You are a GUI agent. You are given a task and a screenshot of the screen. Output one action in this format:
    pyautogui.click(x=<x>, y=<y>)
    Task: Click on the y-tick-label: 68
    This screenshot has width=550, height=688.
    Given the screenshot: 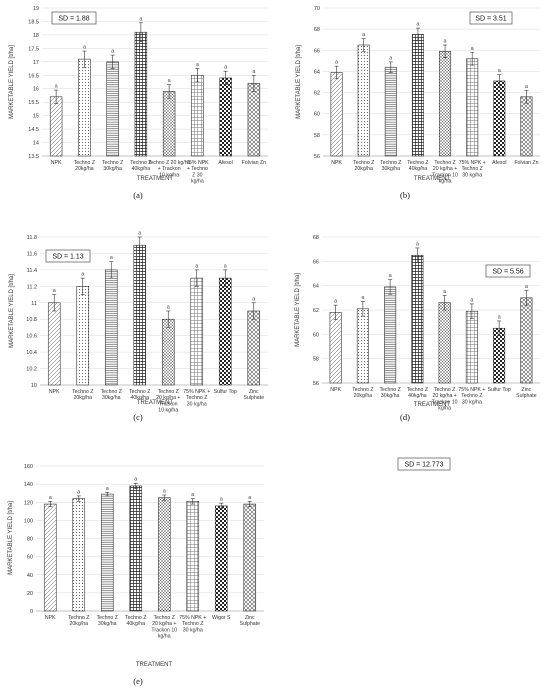 What is the action you would take?
    pyautogui.click(x=317, y=30)
    